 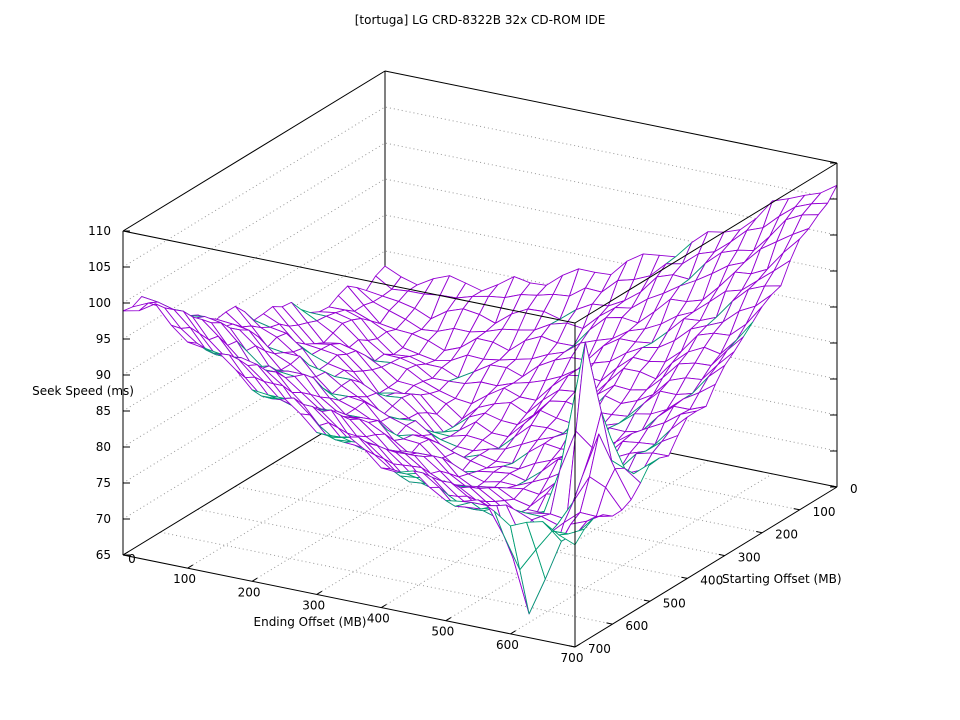 I want to click on z-tick-label: 100, so click(x=99, y=303).